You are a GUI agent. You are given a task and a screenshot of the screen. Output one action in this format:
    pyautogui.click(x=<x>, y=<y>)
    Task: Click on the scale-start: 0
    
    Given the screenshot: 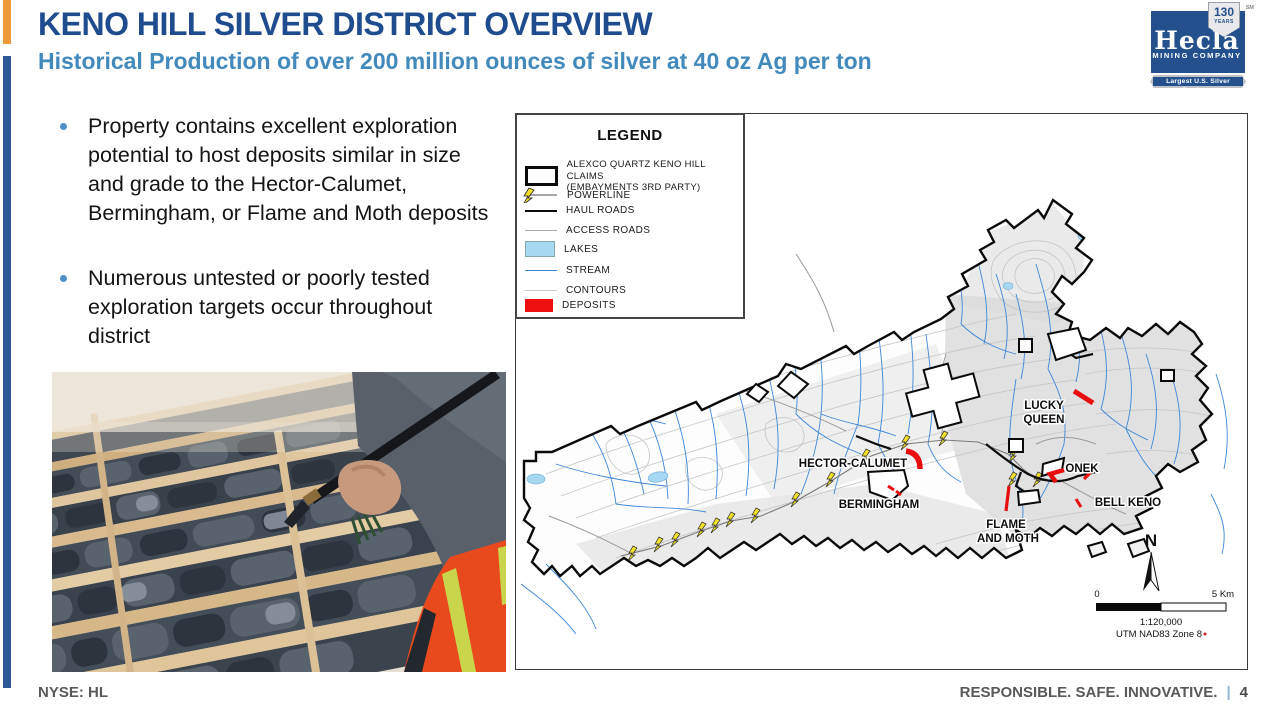 What is the action you would take?
    pyautogui.click(x=1096, y=594)
    